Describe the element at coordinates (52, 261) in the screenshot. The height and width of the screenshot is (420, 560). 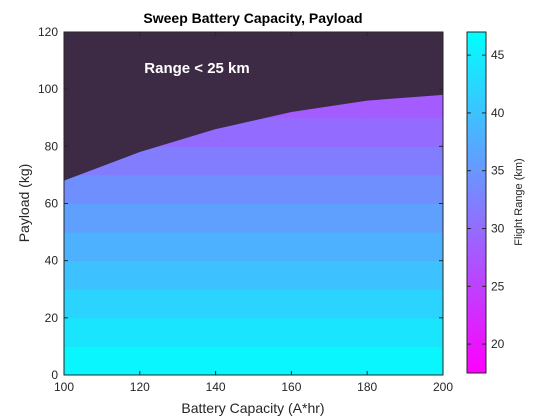
I see `y-tick-label: 40` at that location.